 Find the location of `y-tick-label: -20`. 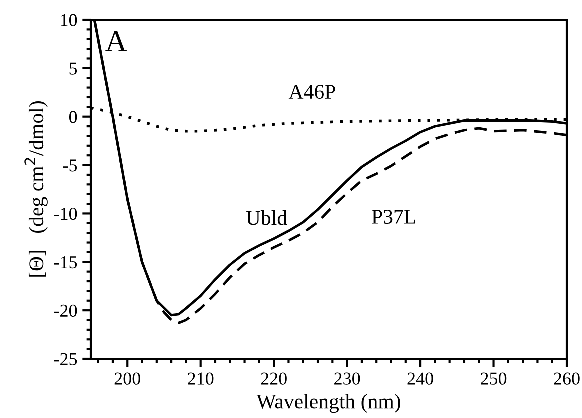

y-tick-label: -20 is located at coordinates (66, 311).